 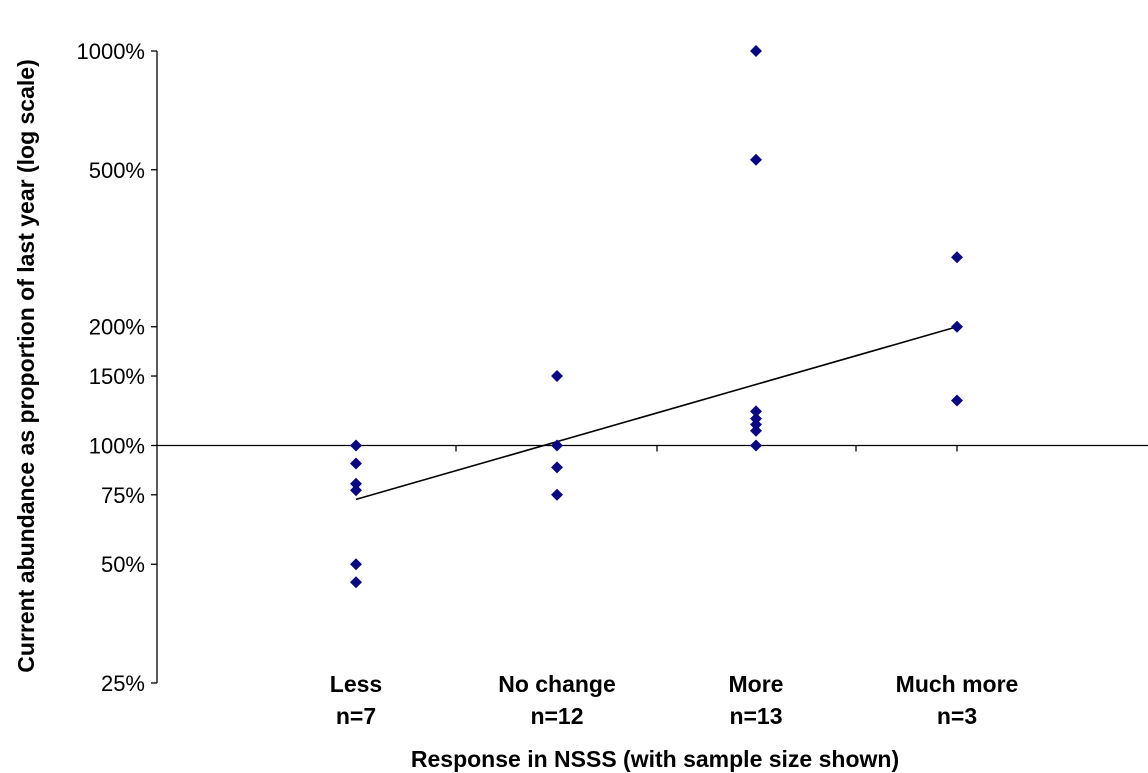 What do you see at coordinates (123, 495) in the screenshot?
I see `y-tick-label: 75%` at bounding box center [123, 495].